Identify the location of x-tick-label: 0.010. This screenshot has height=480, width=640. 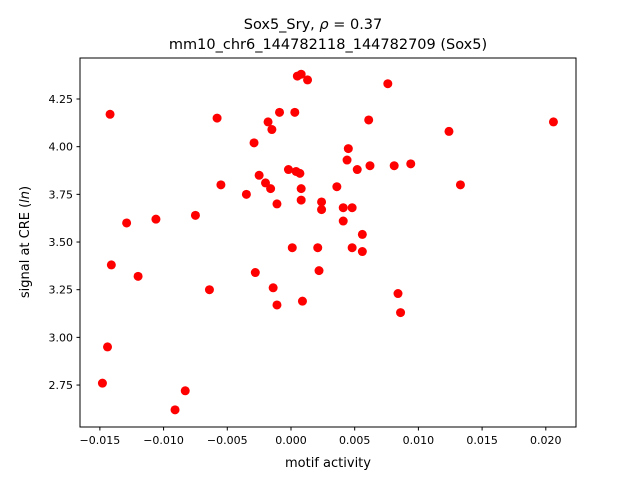
(419, 440).